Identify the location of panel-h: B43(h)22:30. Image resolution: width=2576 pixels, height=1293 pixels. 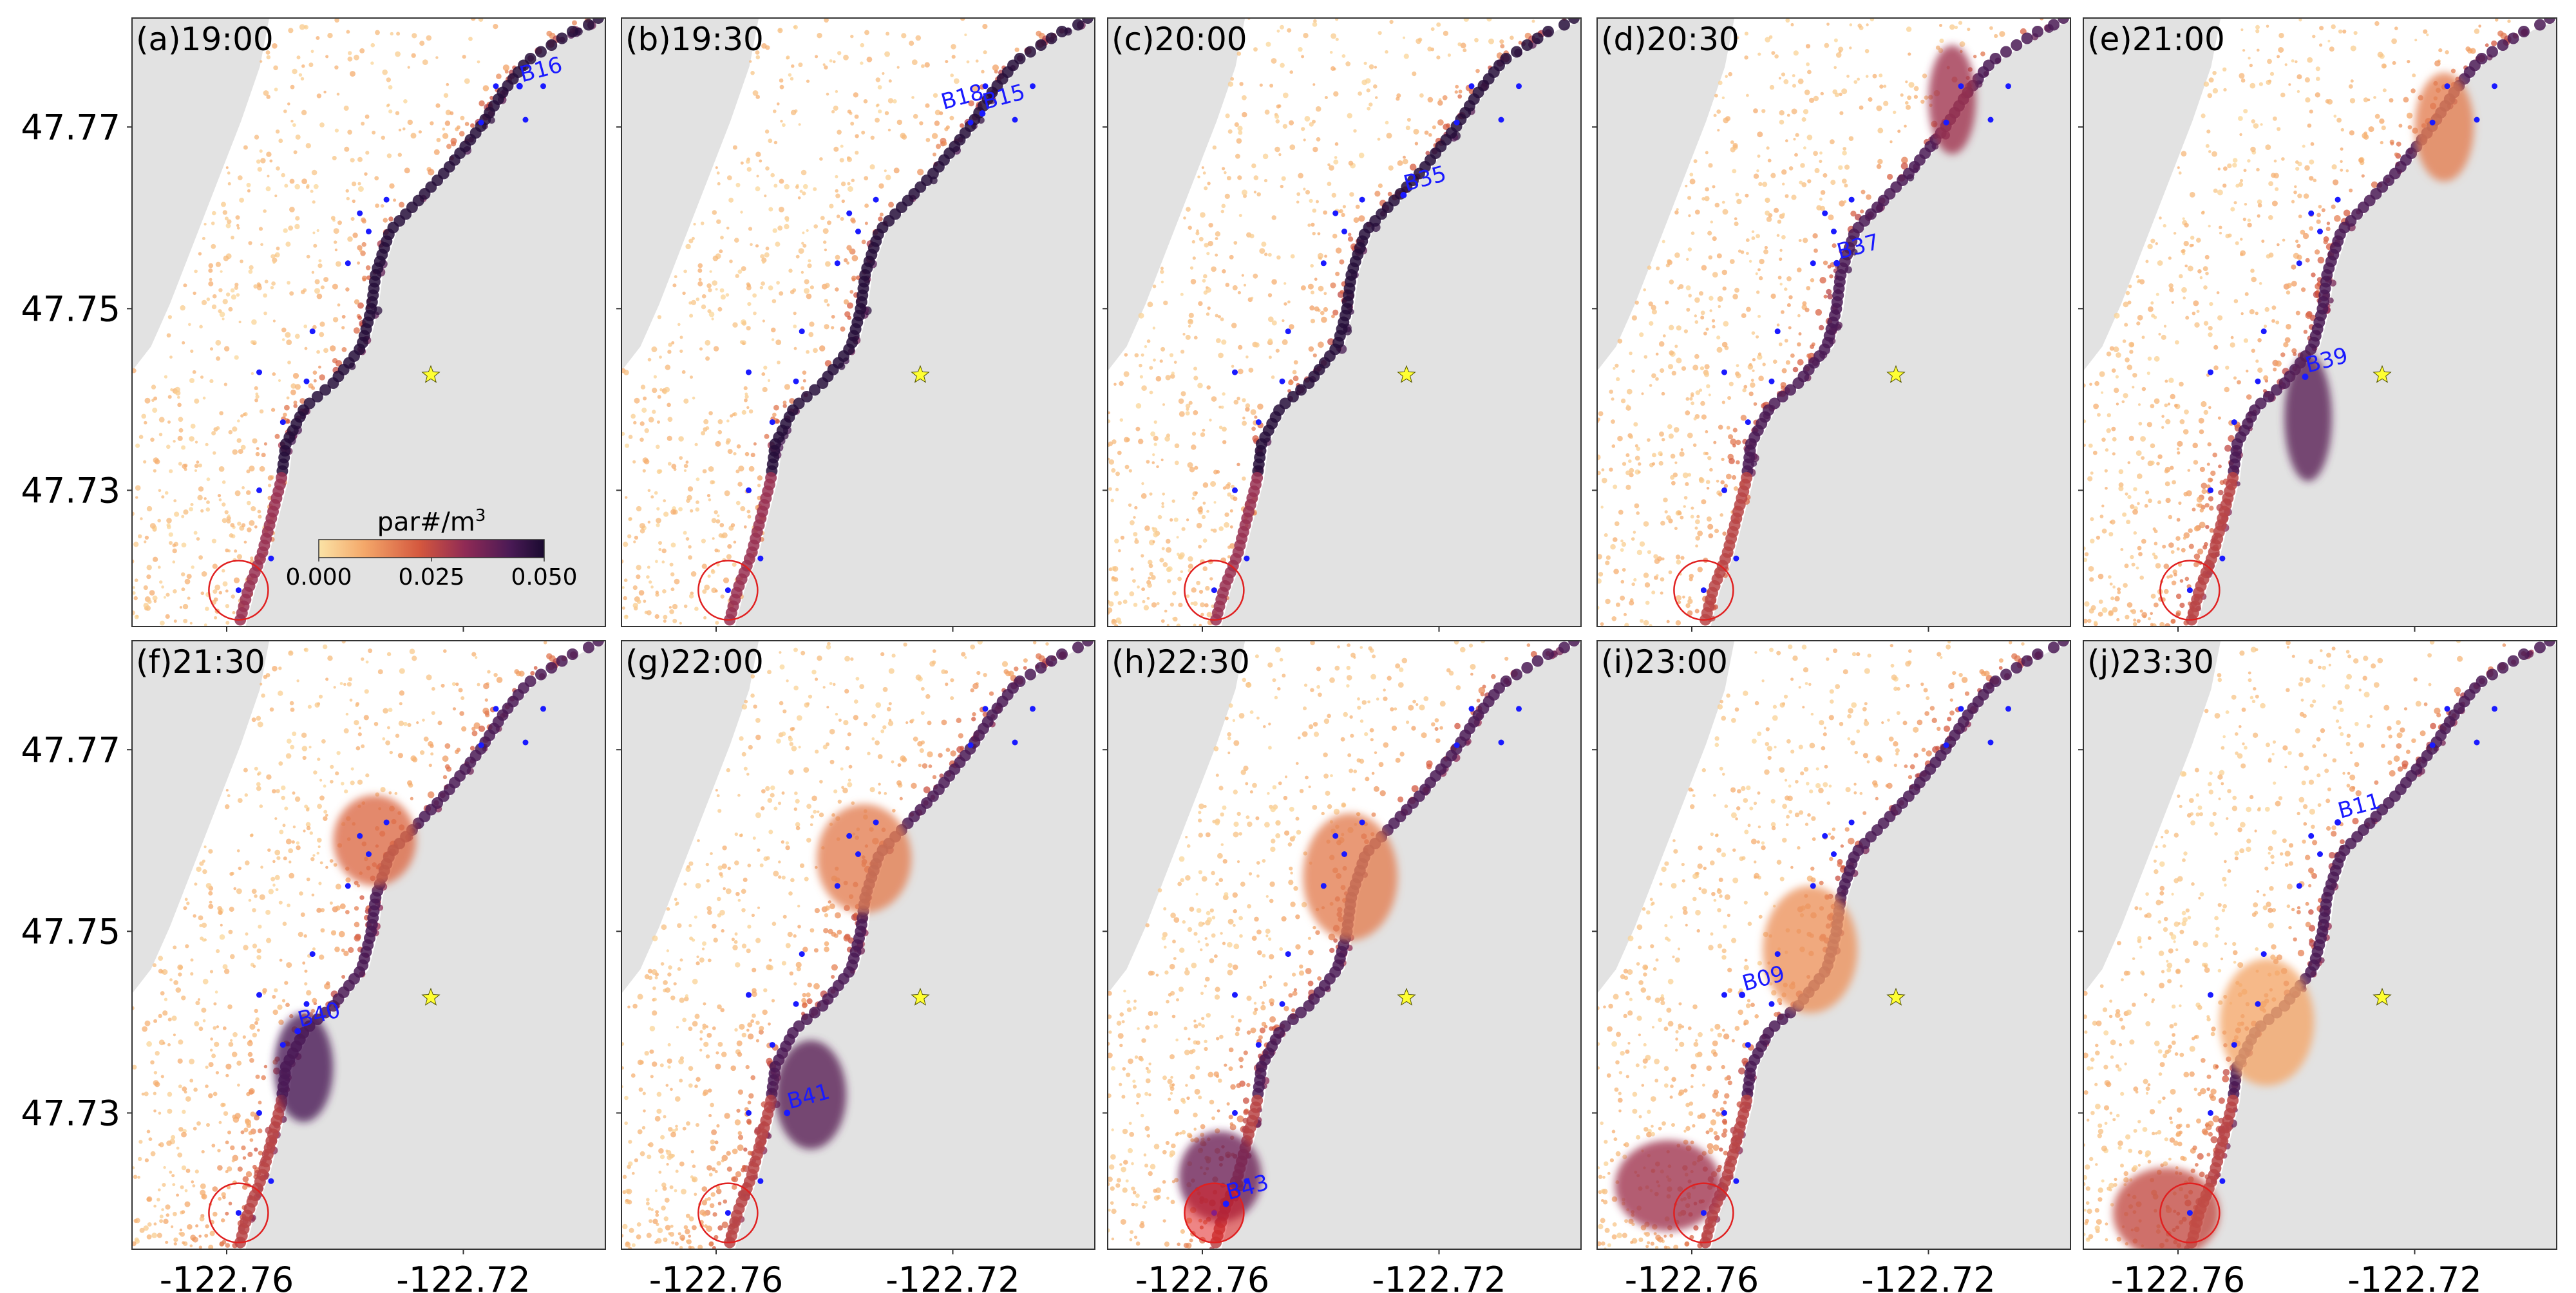
(1345, 945).